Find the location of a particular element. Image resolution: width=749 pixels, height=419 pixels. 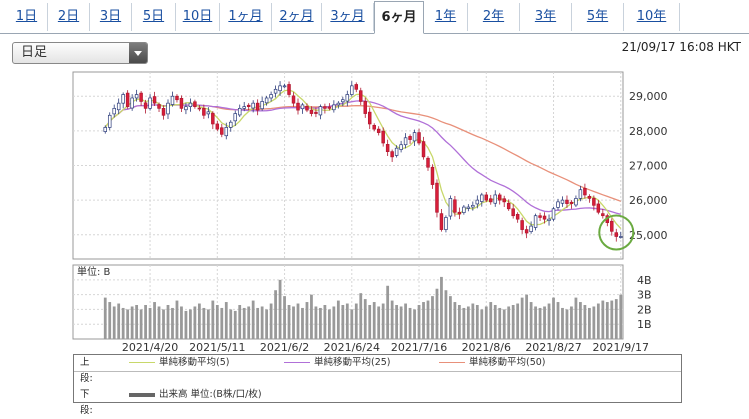

tab-period-11: 3年 is located at coordinates (546, 17).